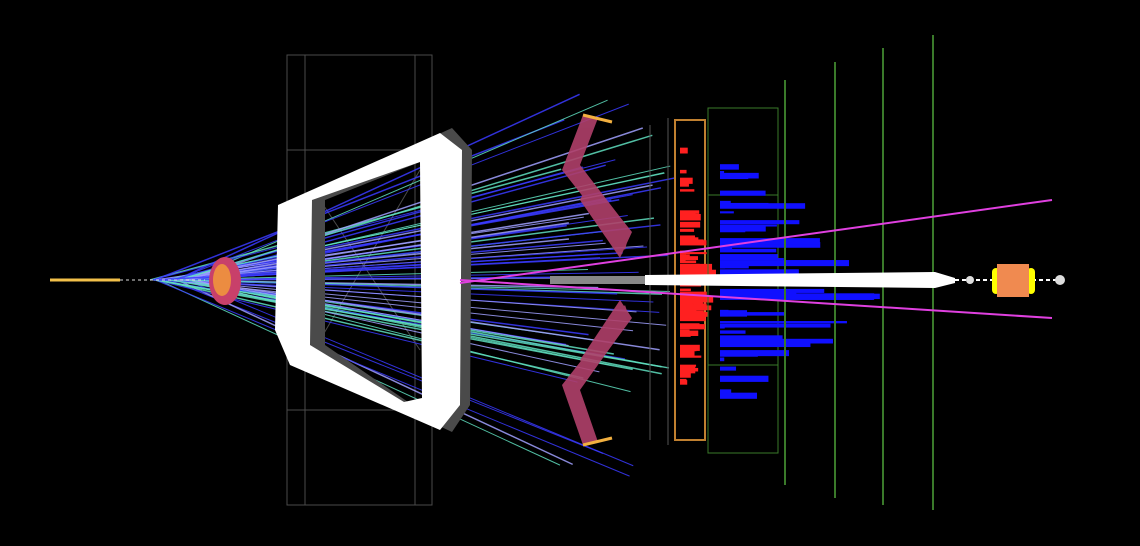  Describe the element at coordinates (600, 280) in the screenshot. I see `beam-pipe-gray` at that location.